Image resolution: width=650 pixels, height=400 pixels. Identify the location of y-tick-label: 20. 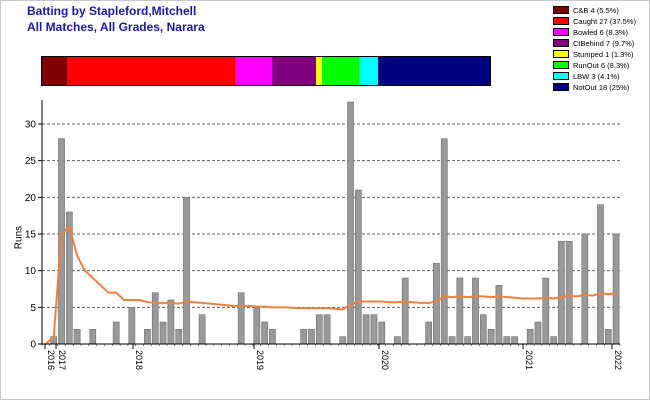
(31, 198).